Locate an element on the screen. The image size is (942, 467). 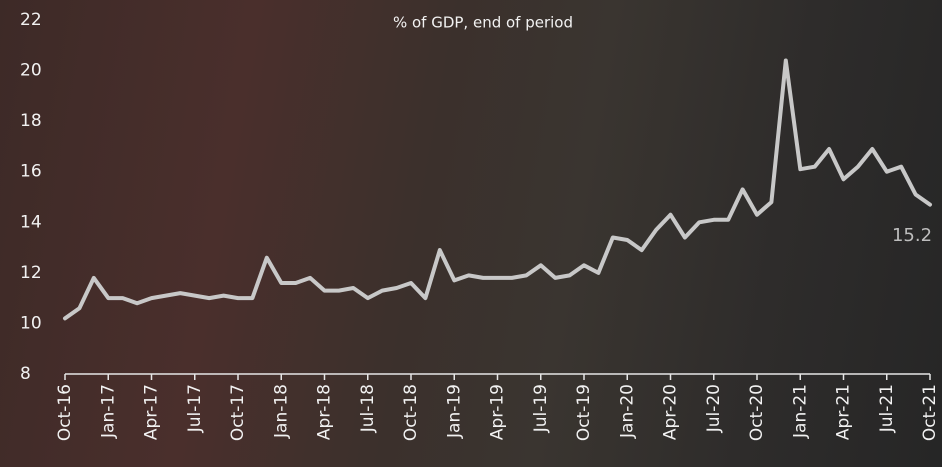
x-tick-label: Jan-18 is located at coordinates (281, 411).